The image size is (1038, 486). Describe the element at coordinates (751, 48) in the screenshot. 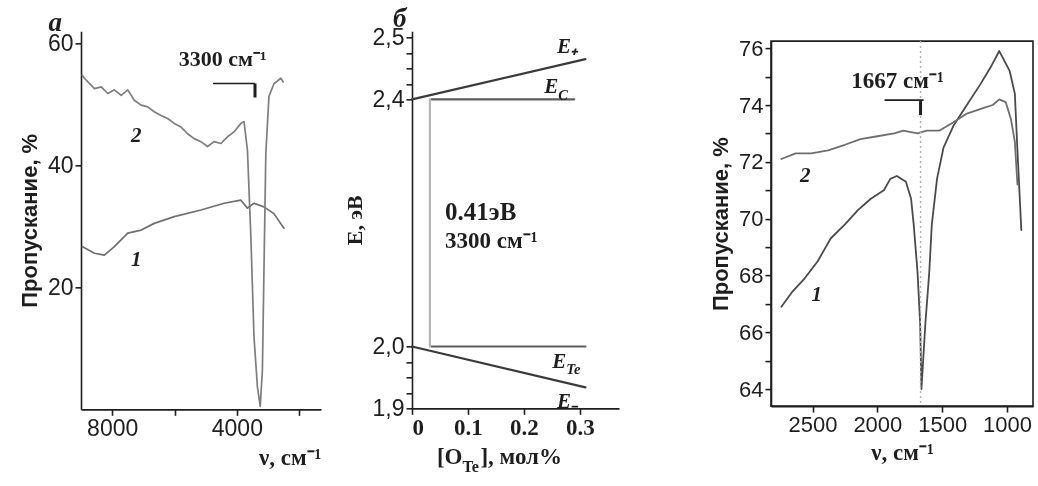

I see `y-tick-label: 76` at that location.